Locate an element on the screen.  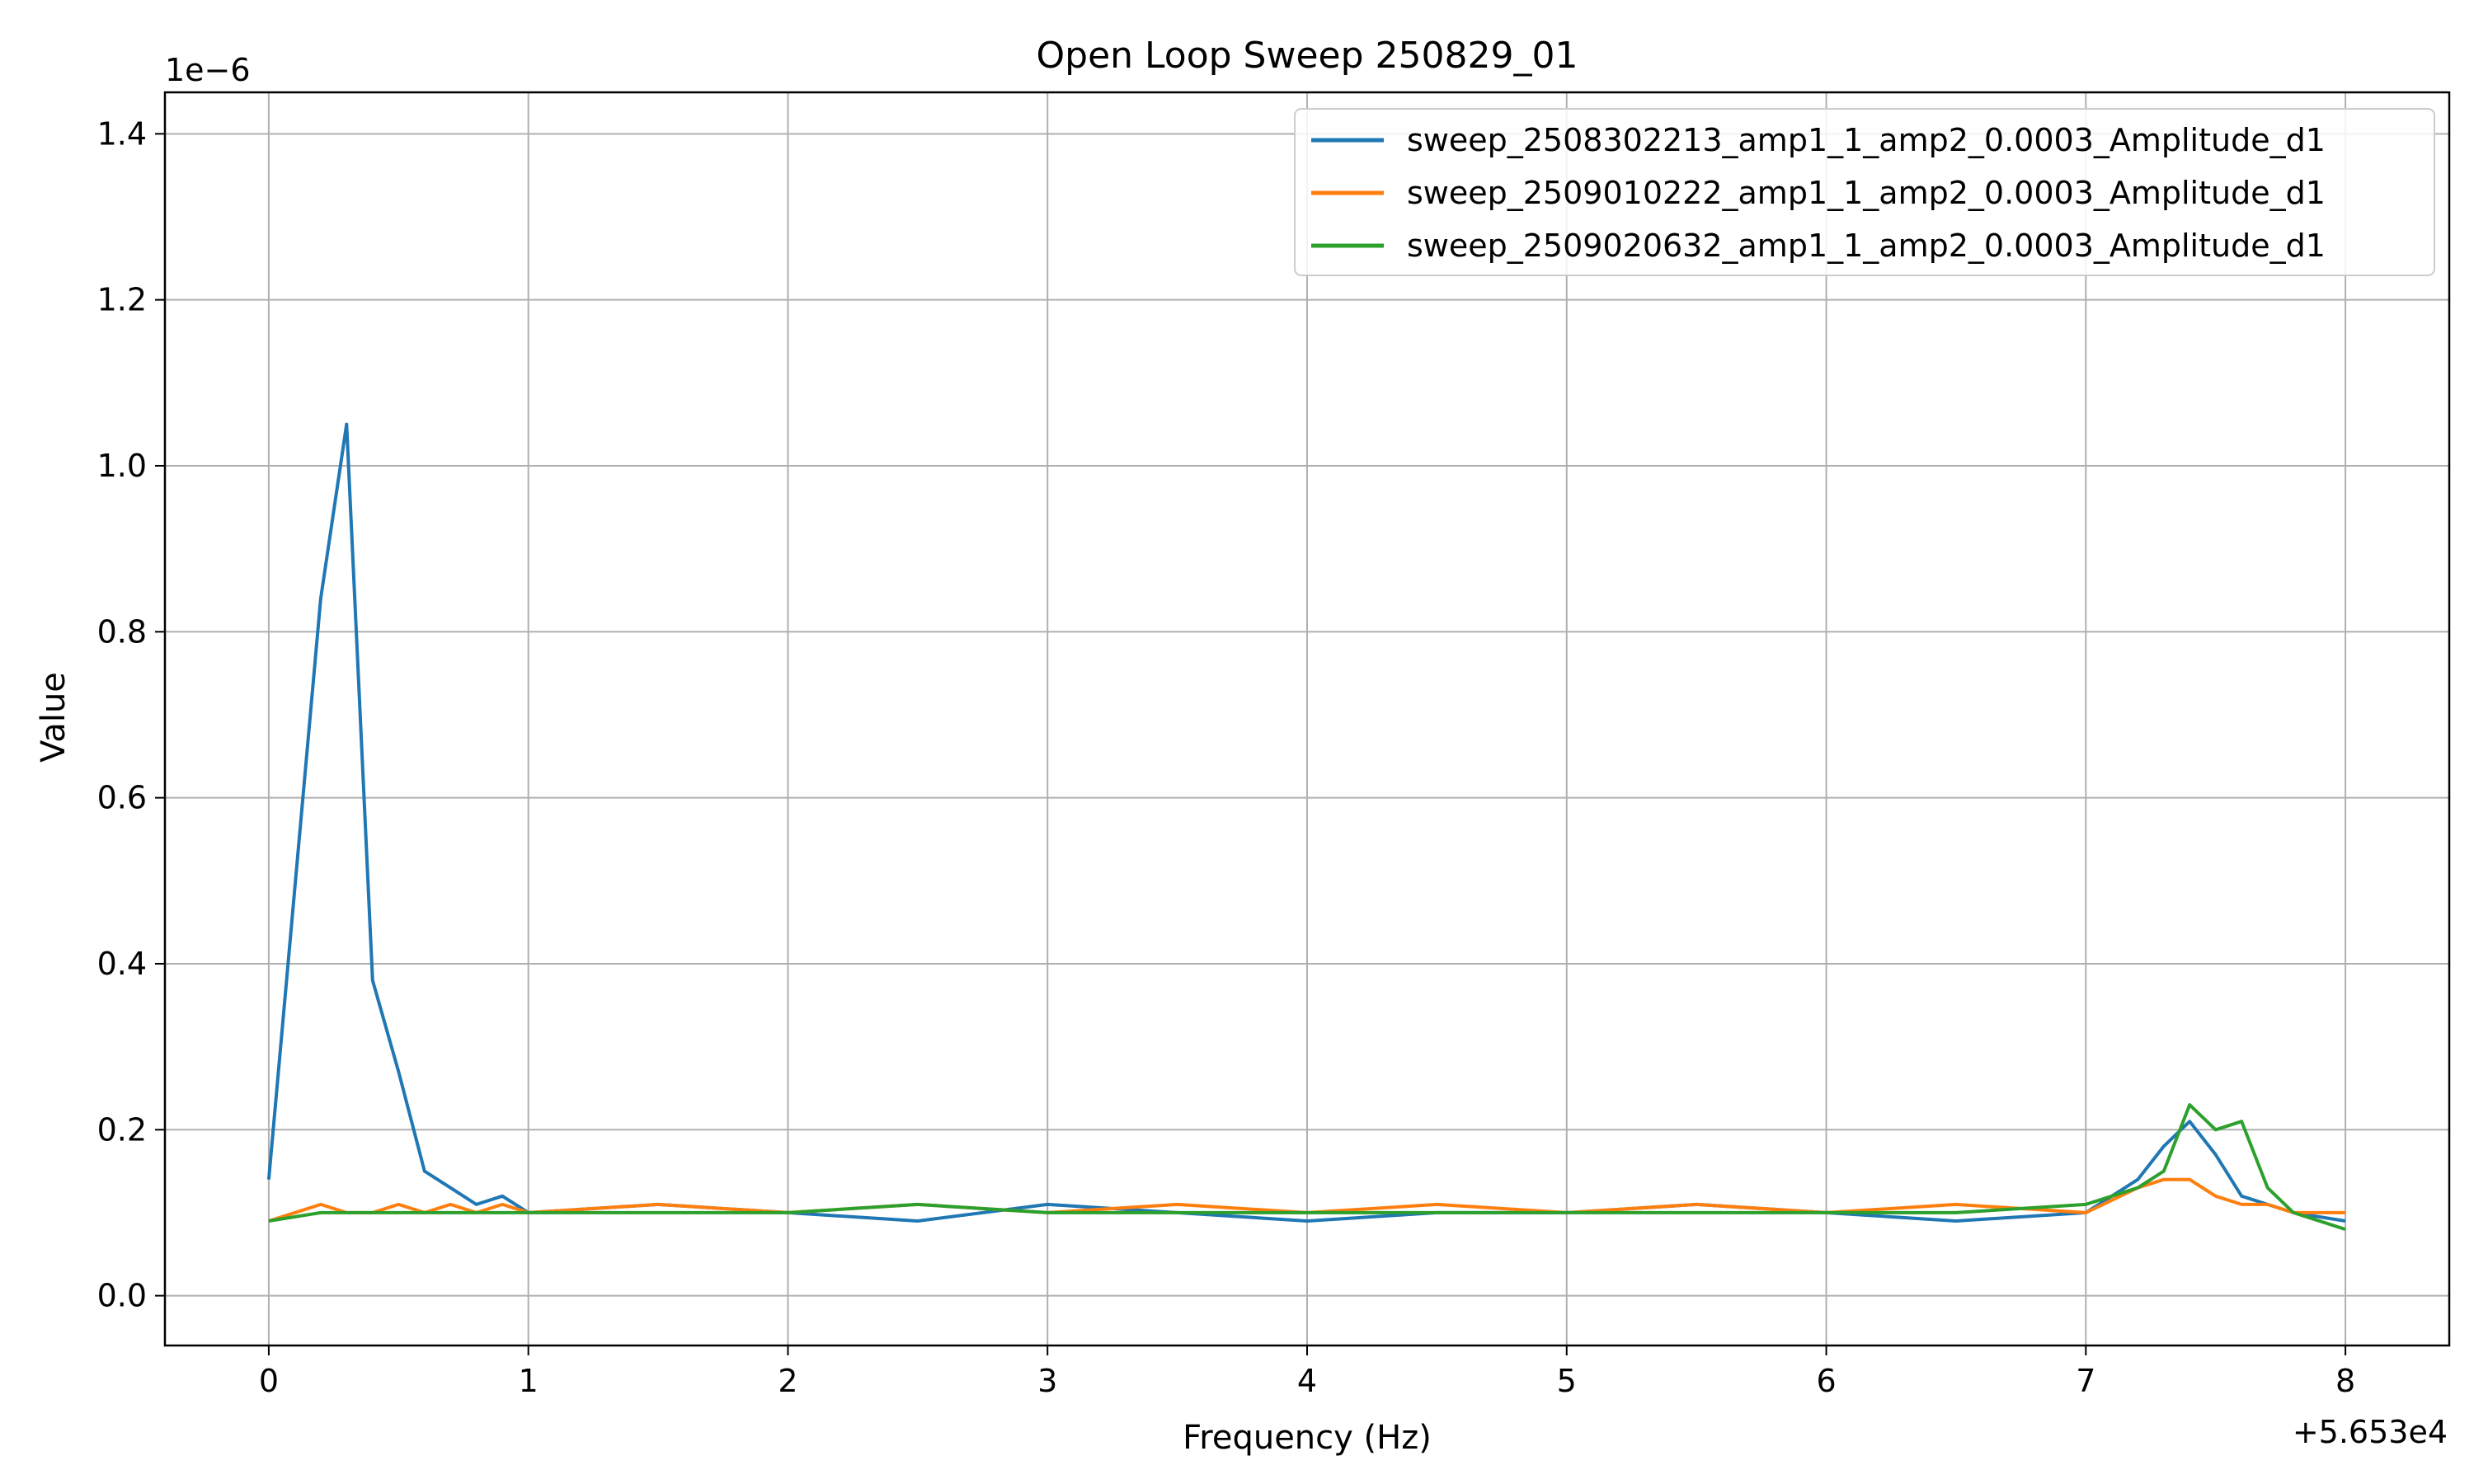
y-tick-label: 1.2 is located at coordinates (122, 300).